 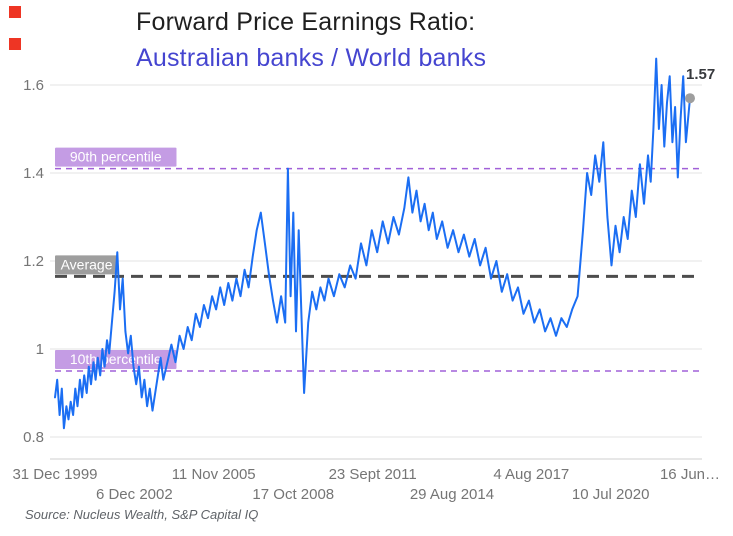 I want to click on average-label-bg, so click(x=87, y=265).